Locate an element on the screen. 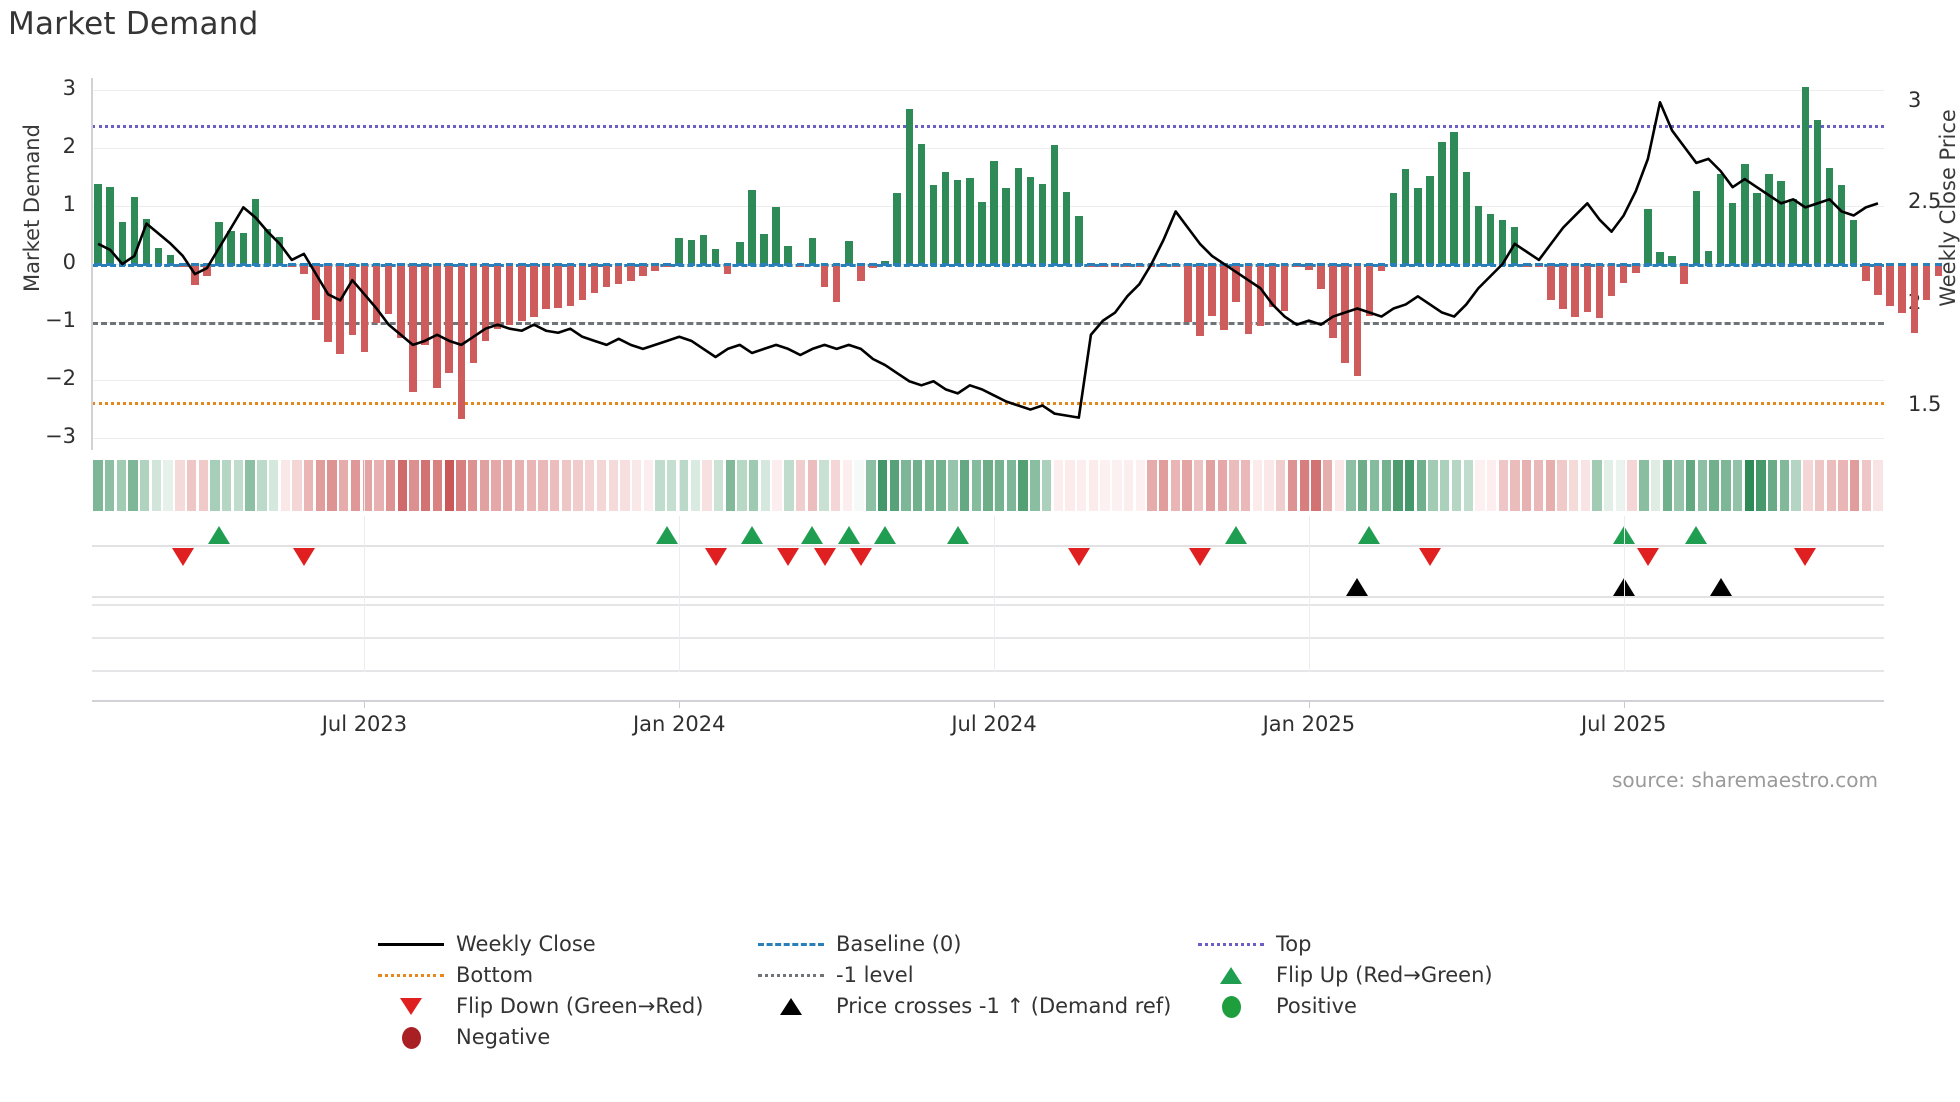 The image size is (1960, 1102). legend-item-baseline: Baseline (0) is located at coordinates (978, 944).